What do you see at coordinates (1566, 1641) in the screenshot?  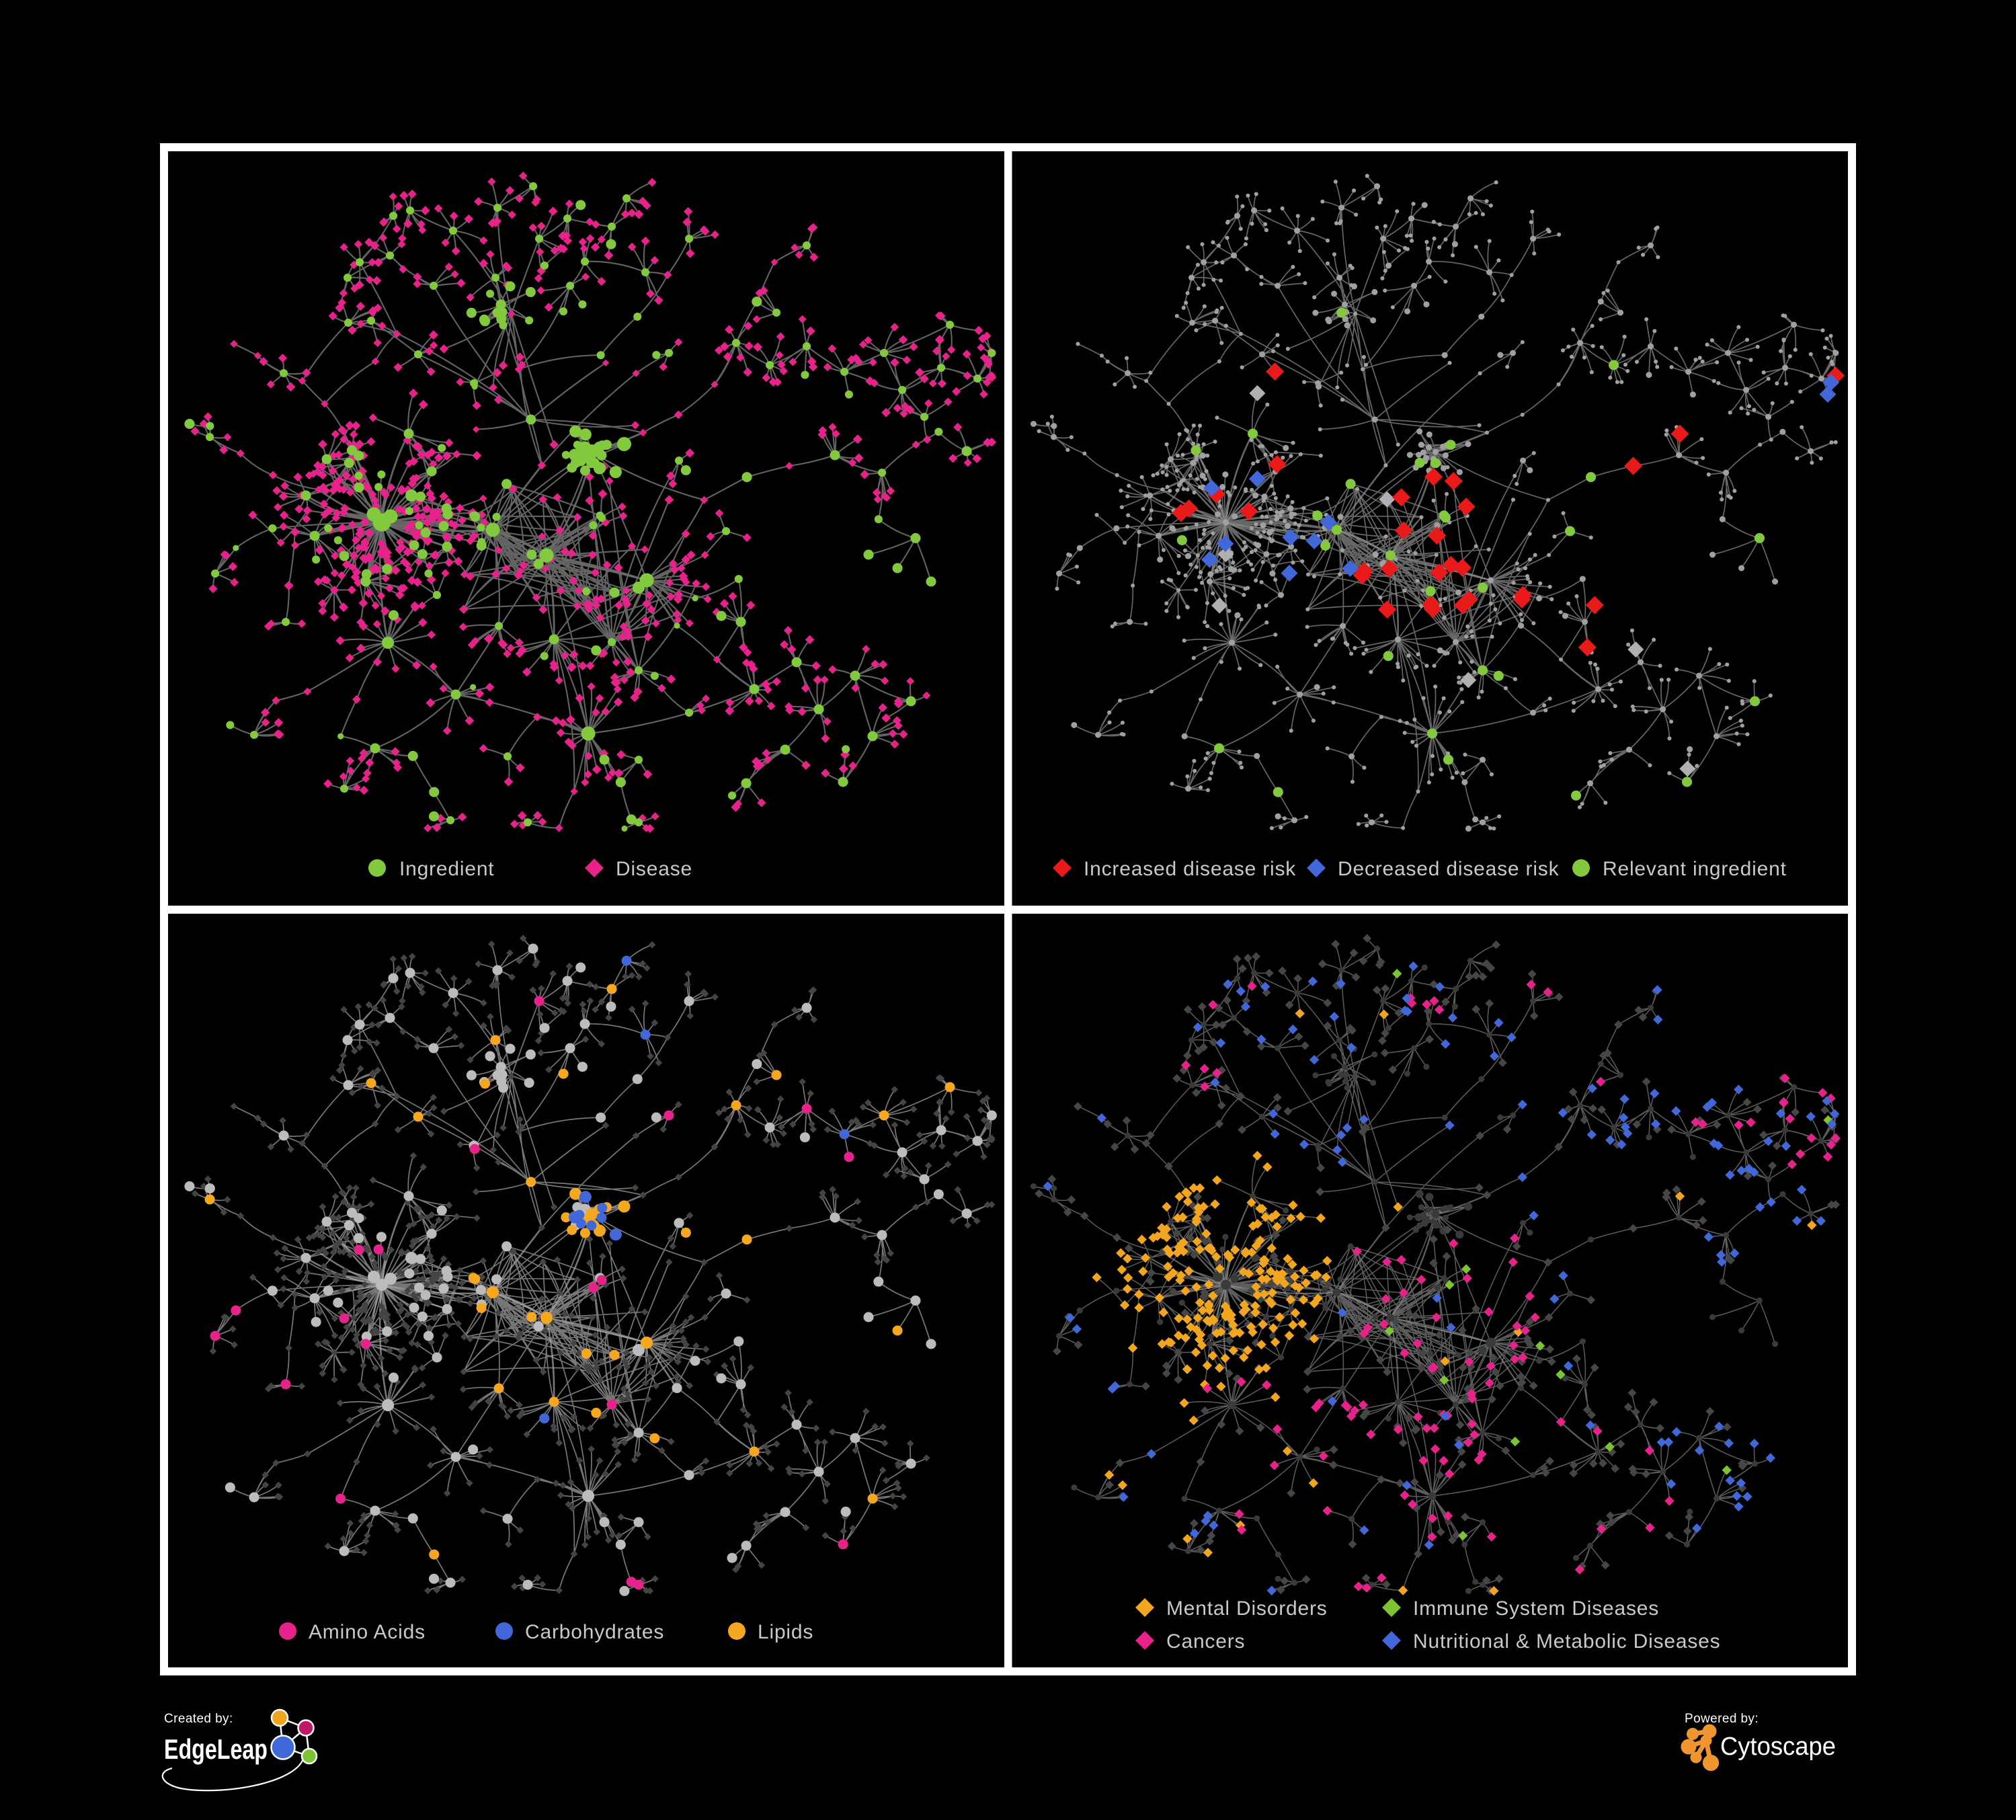 I see `svg-text:Nutritional & Metabolic Diseas: Nutritional & Metabolic Diseases` at bounding box center [1566, 1641].